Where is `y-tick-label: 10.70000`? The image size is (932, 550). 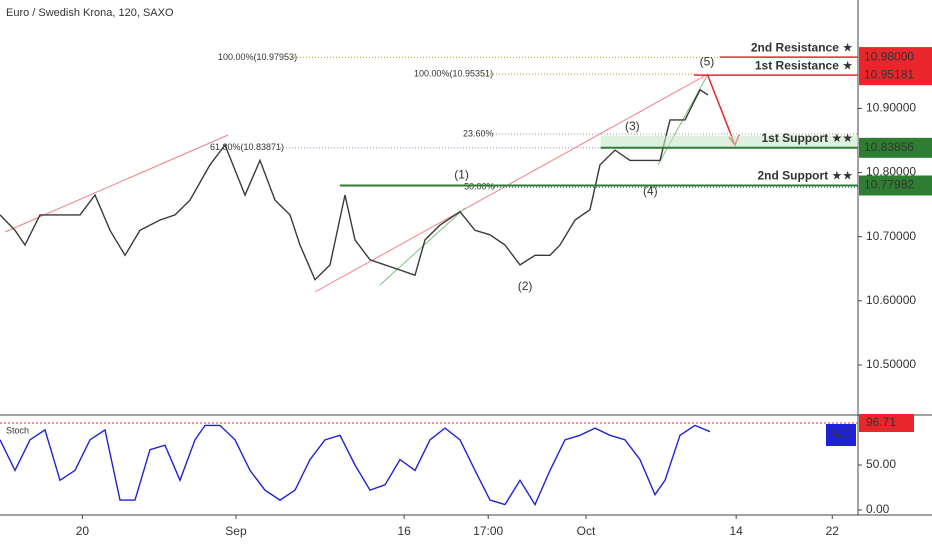 y-tick-label: 10.70000 is located at coordinates (891, 236).